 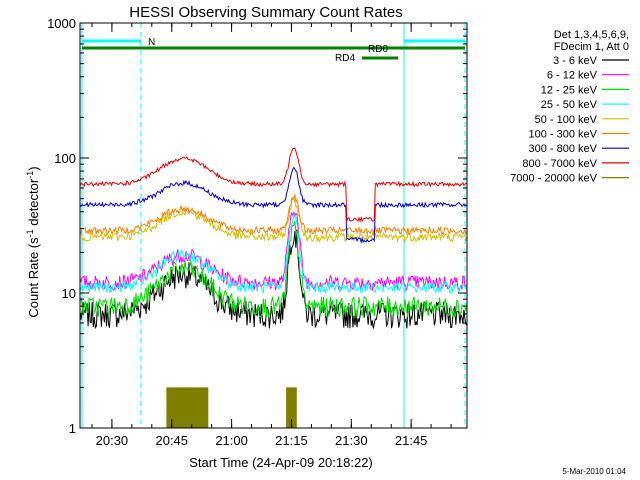 I want to click on y-tick-label: 1000, so click(x=61, y=23).